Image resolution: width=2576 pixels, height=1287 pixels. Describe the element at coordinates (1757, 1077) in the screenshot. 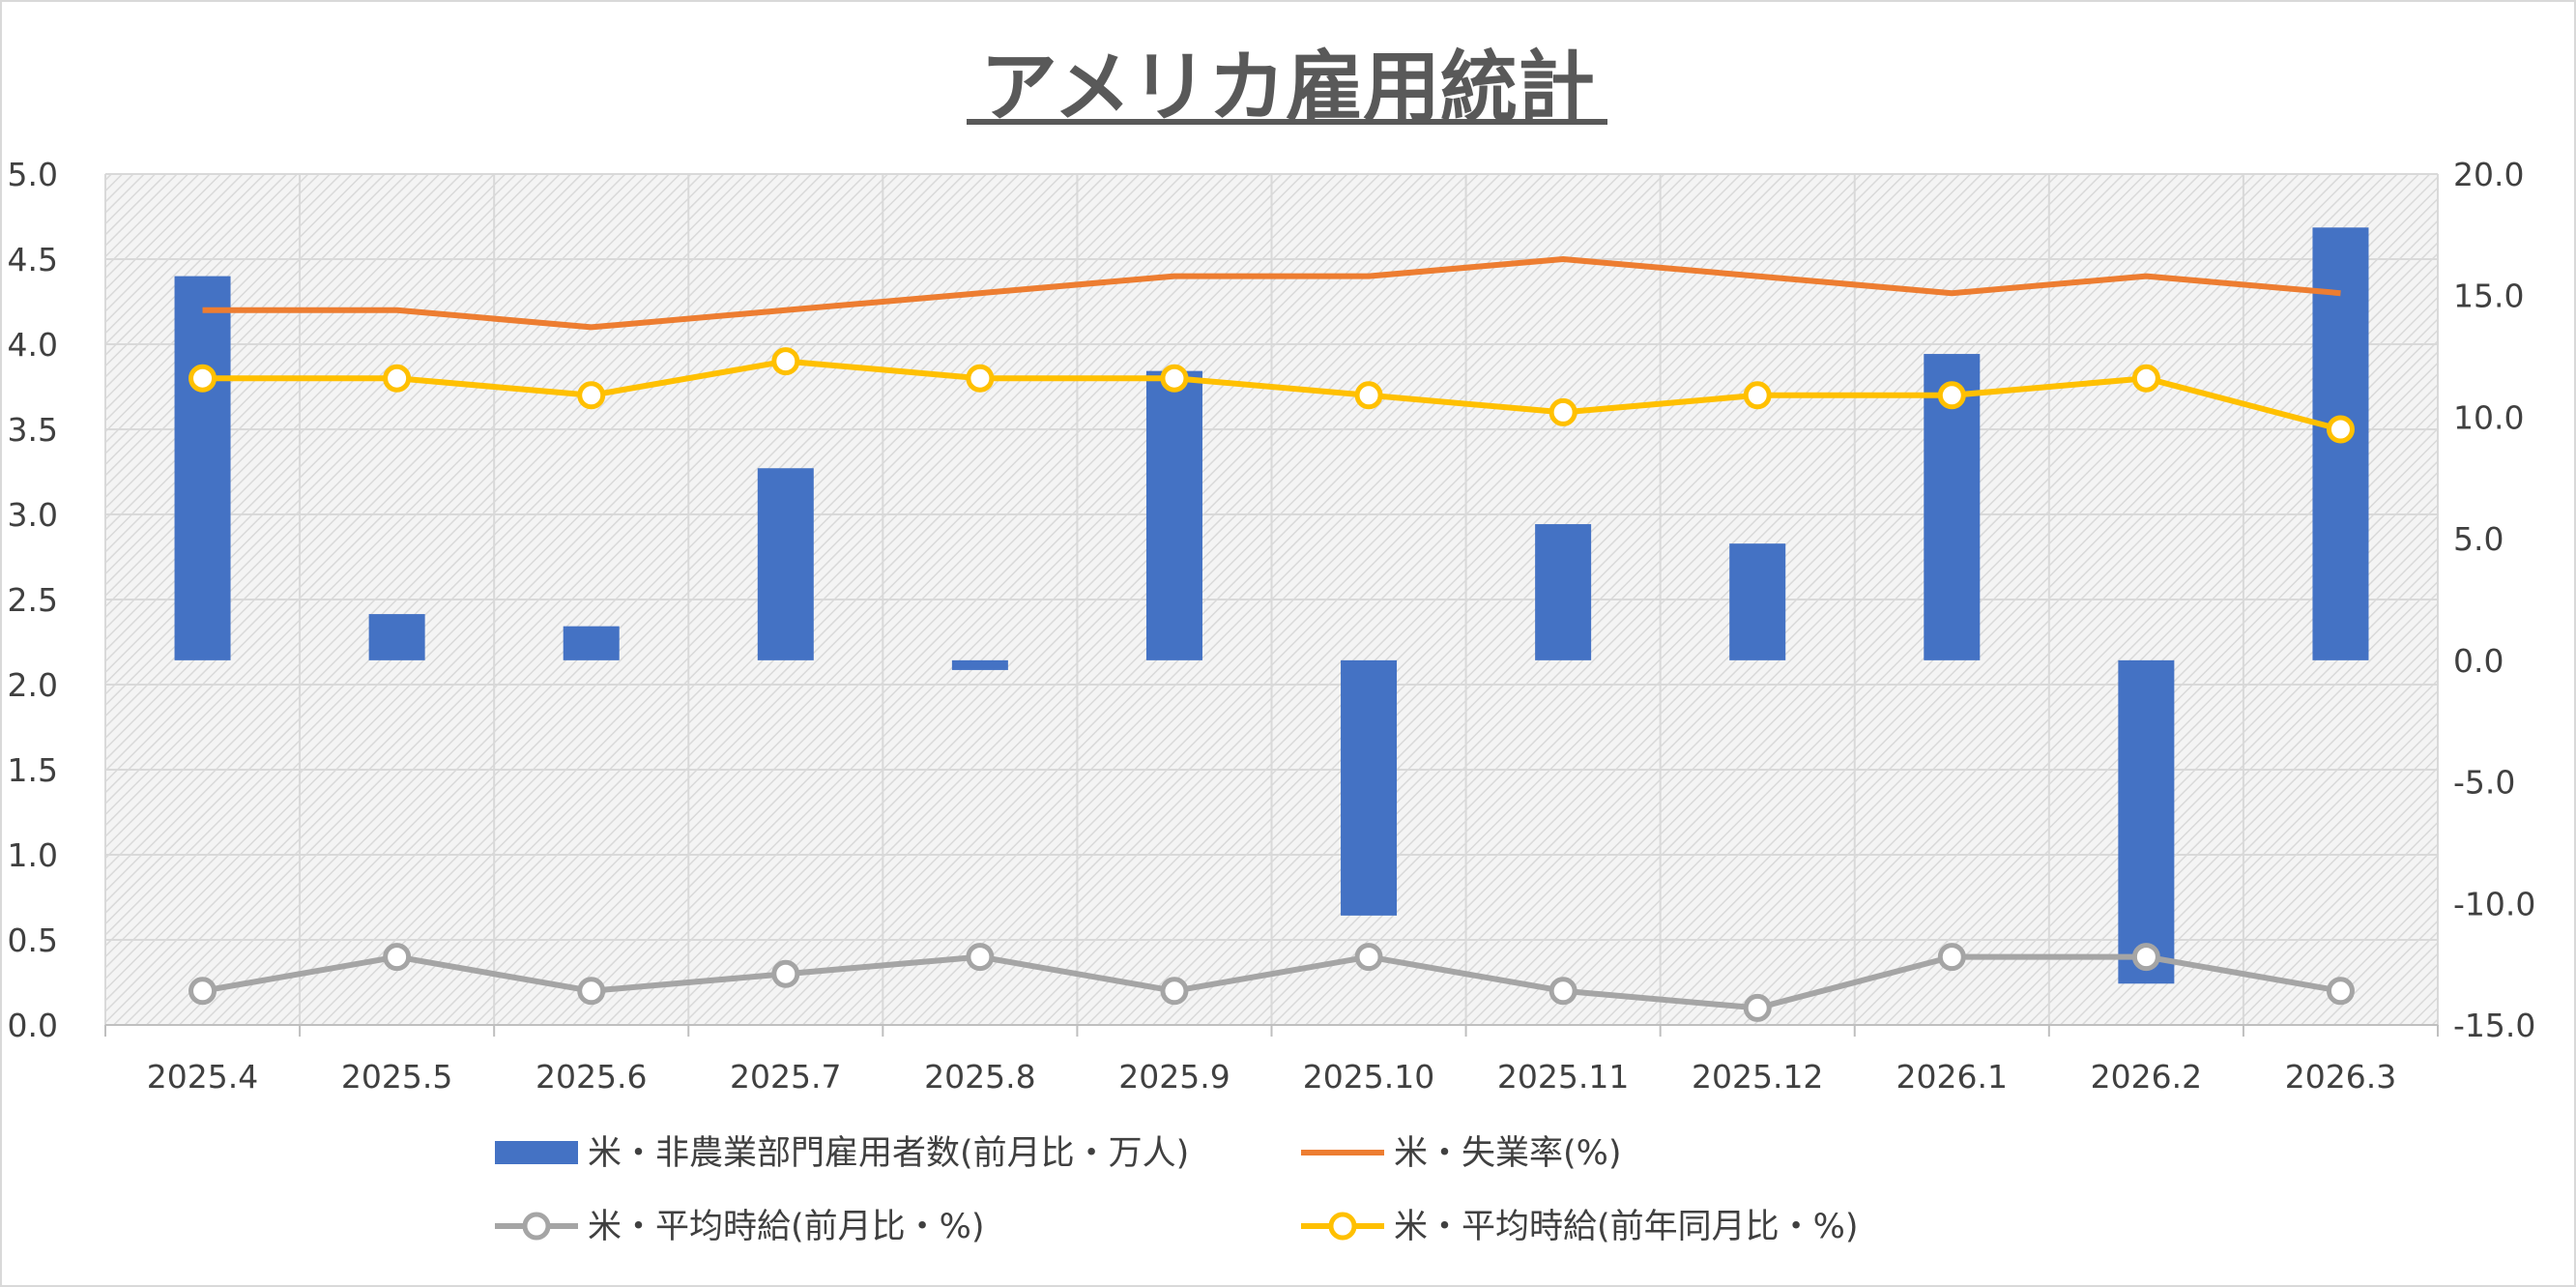

I see `category-label: 2025.12` at that location.